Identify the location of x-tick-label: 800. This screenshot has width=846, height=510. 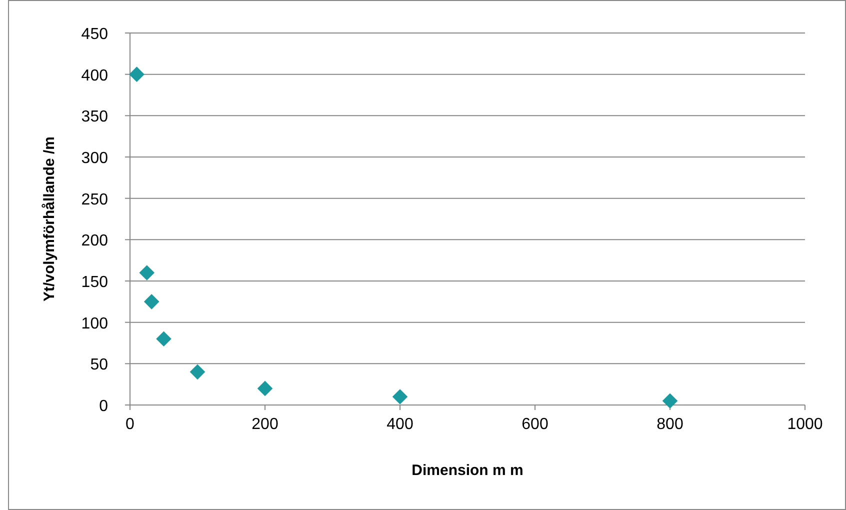
(670, 424).